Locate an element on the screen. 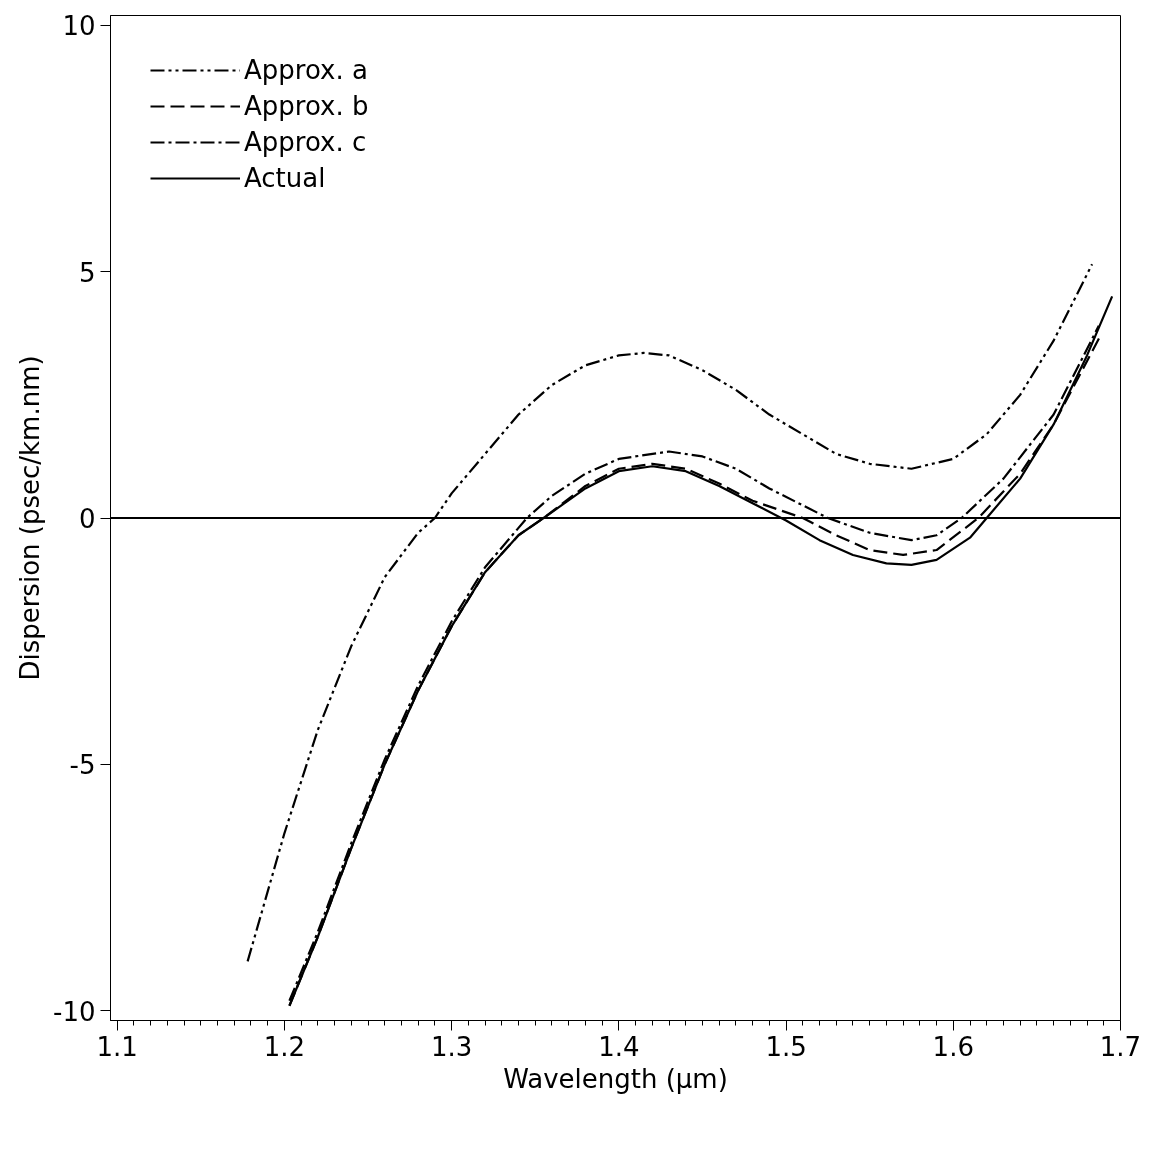 The height and width of the screenshot is (1150, 1172). x-tick-label: 1.5 is located at coordinates (786, 1046).